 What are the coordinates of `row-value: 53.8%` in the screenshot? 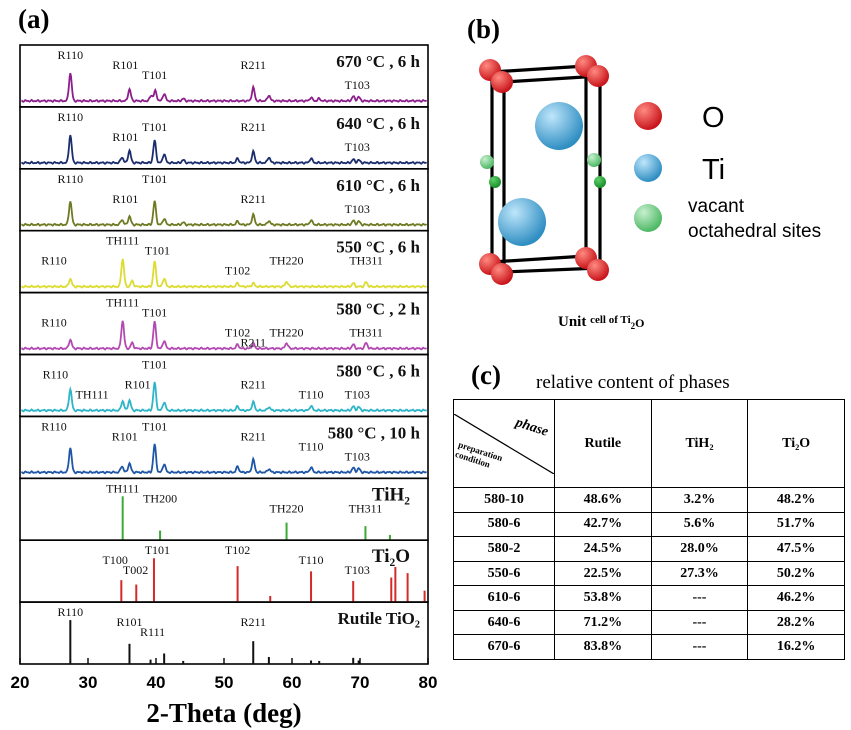 It's located at (603, 598).